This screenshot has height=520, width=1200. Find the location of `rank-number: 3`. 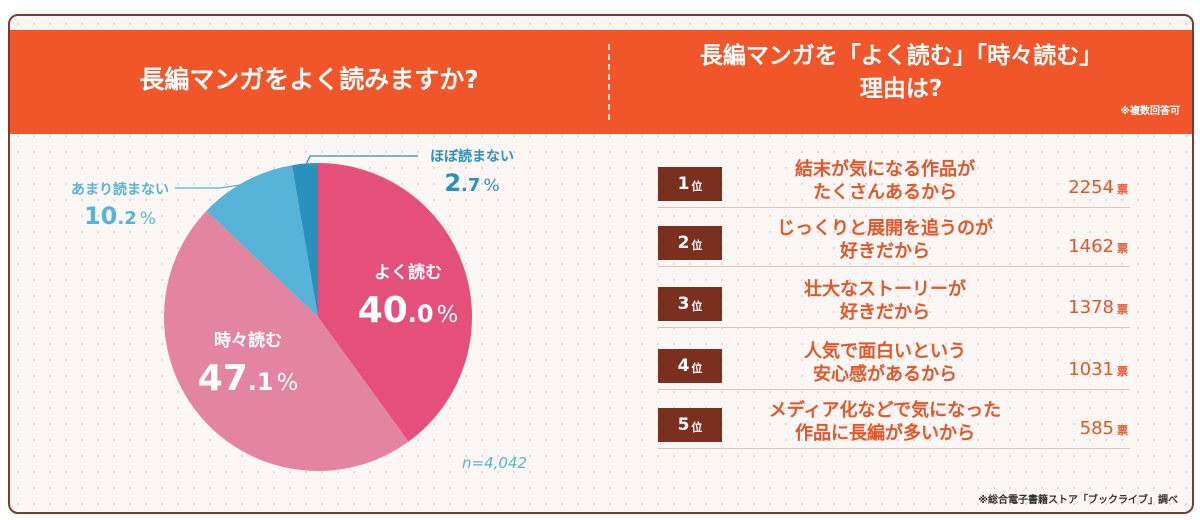

rank-number: 3 is located at coordinates (683, 304).